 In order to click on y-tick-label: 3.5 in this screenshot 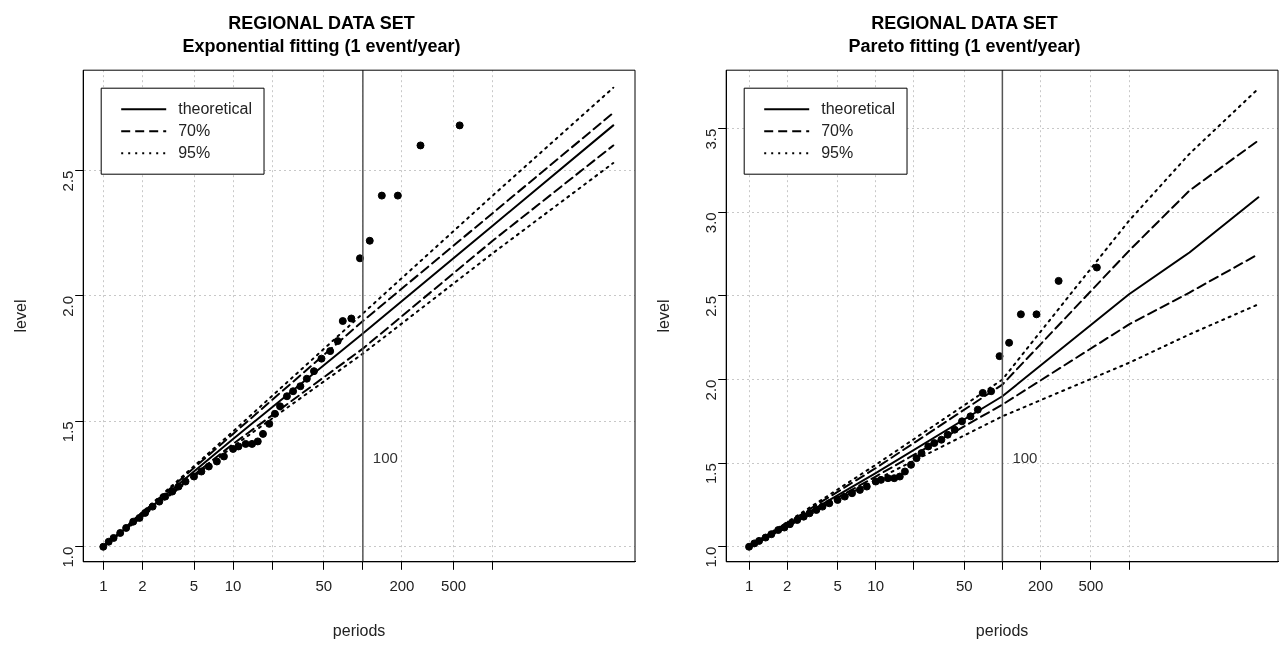, I will do `click(711, 139)`.